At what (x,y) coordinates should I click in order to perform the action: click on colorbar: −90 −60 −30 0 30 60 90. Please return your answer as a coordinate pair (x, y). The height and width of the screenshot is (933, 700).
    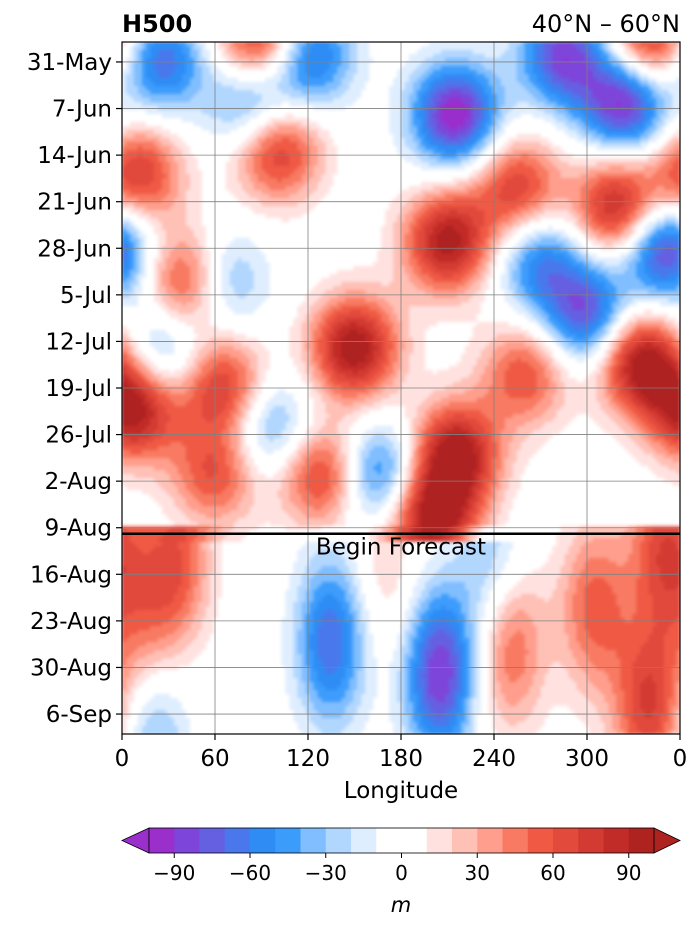
    Looking at the image, I should click on (401, 856).